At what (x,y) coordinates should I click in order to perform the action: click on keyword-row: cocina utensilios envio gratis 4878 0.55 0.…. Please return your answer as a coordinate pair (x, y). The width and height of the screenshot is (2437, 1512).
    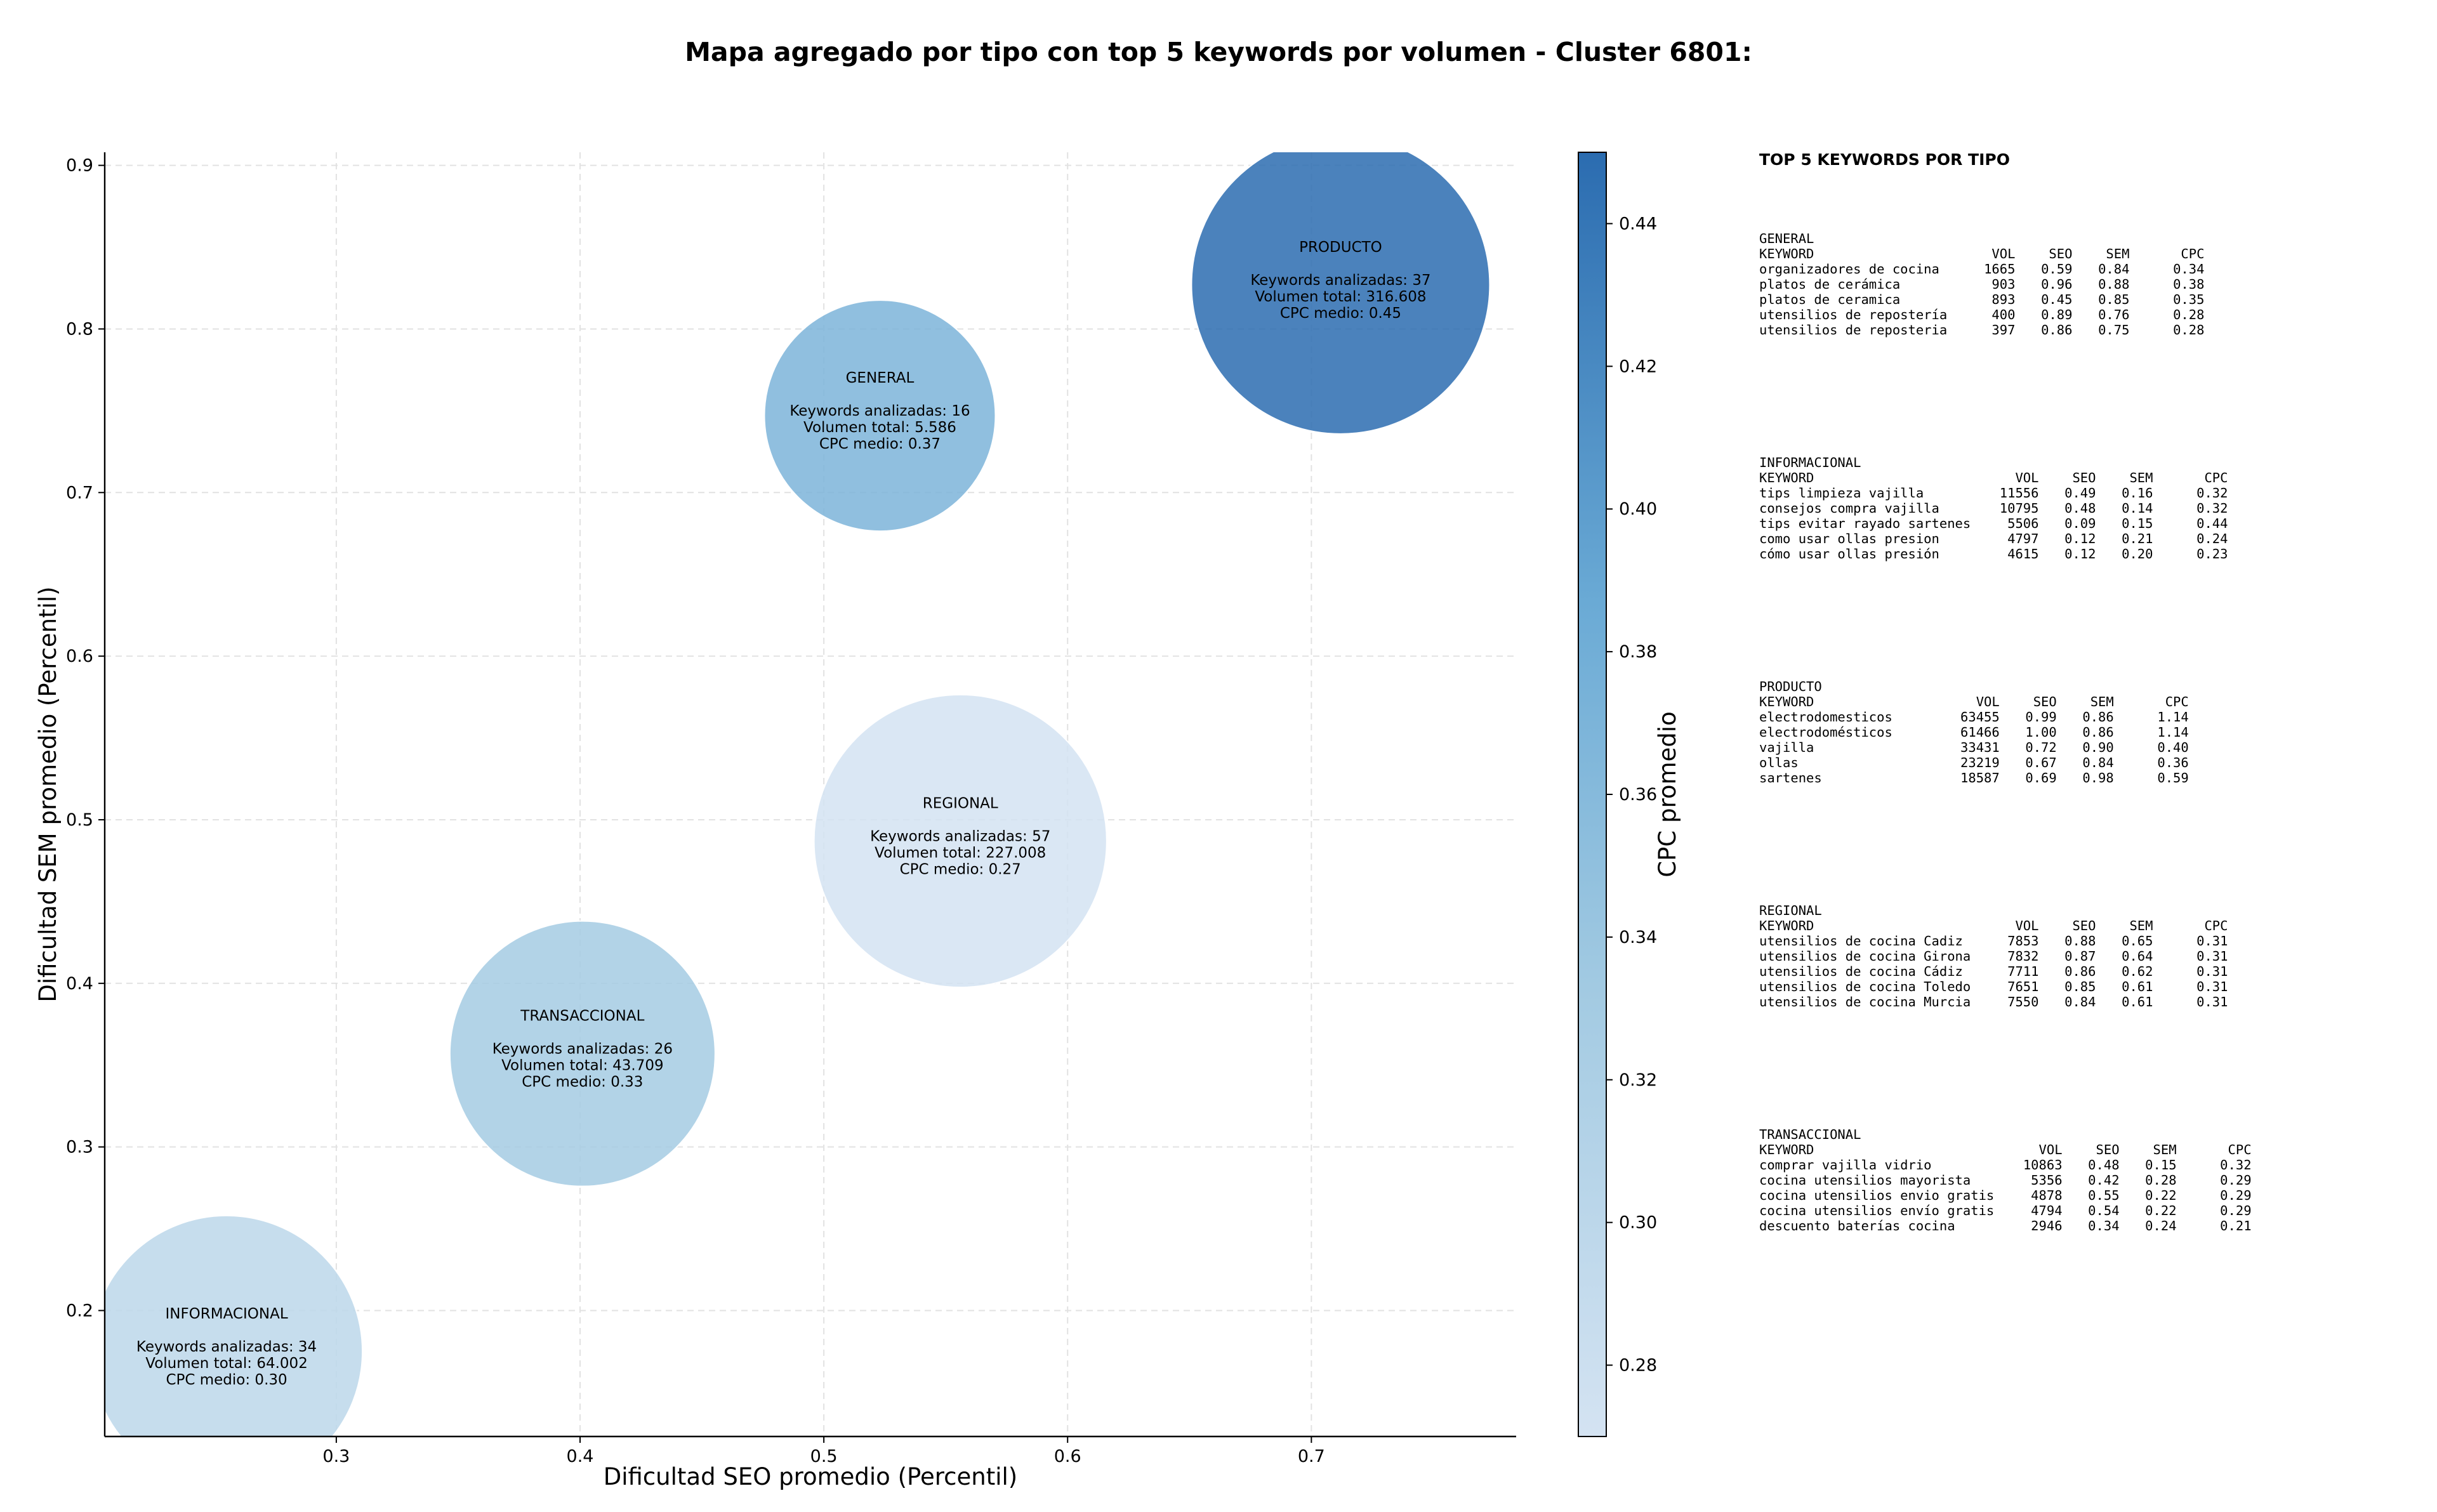
    Looking at the image, I should click on (2005, 1196).